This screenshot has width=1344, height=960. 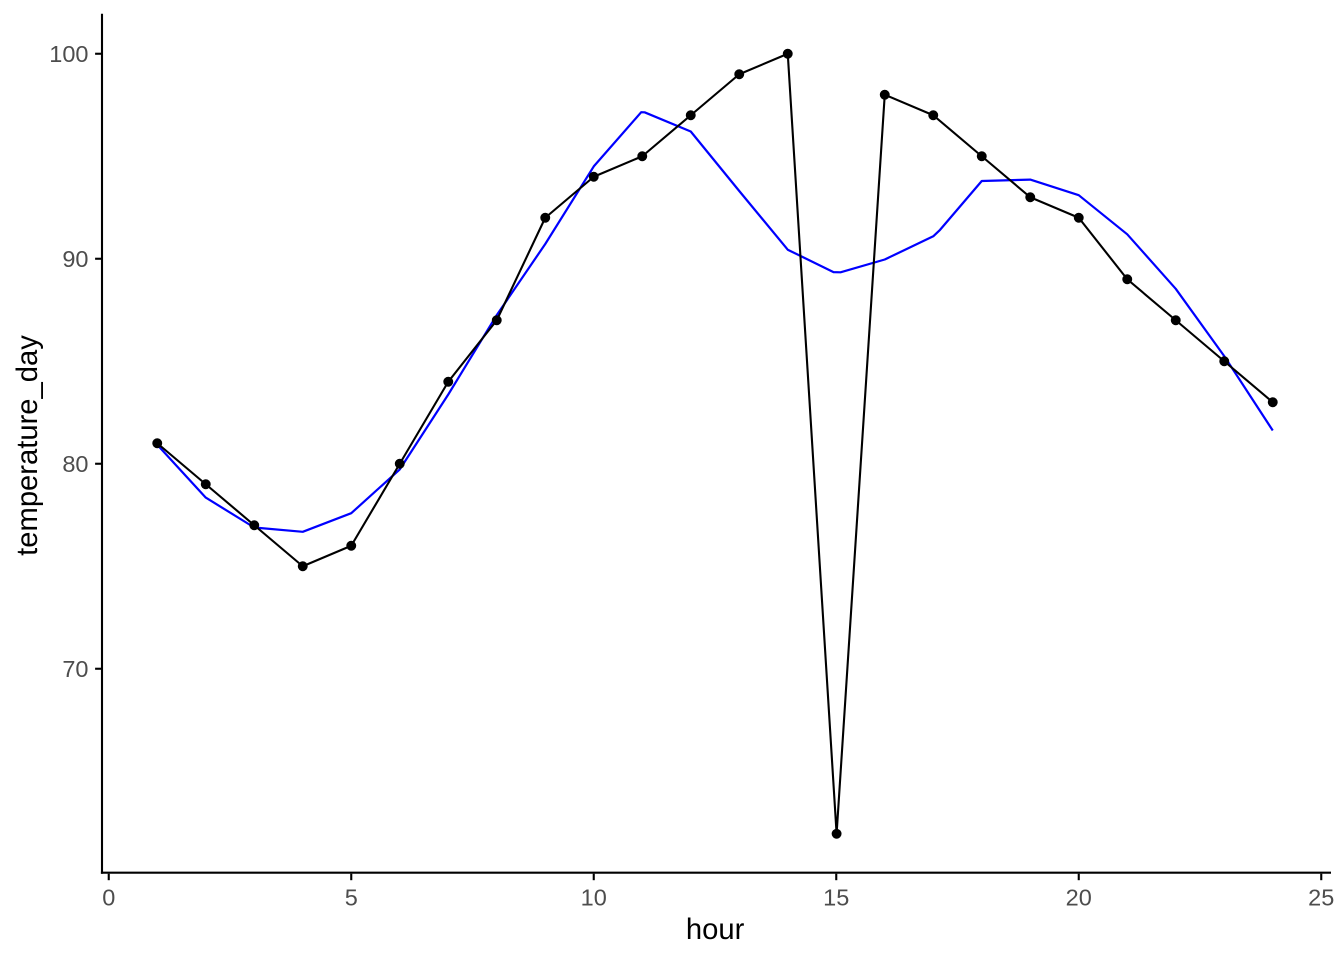 What do you see at coordinates (1079, 898) in the screenshot?
I see `svg-text: 20` at bounding box center [1079, 898].